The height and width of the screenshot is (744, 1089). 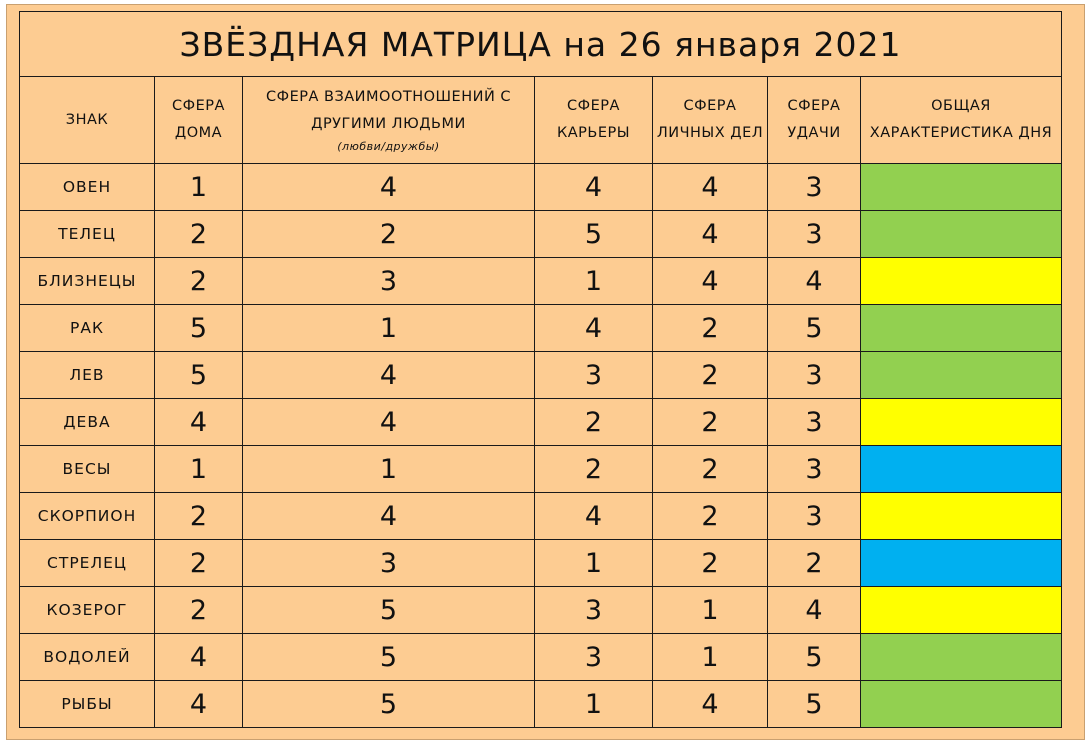 What do you see at coordinates (388, 146) in the screenshot?
I see `header-relations-sub: (любви/дружбы)` at bounding box center [388, 146].